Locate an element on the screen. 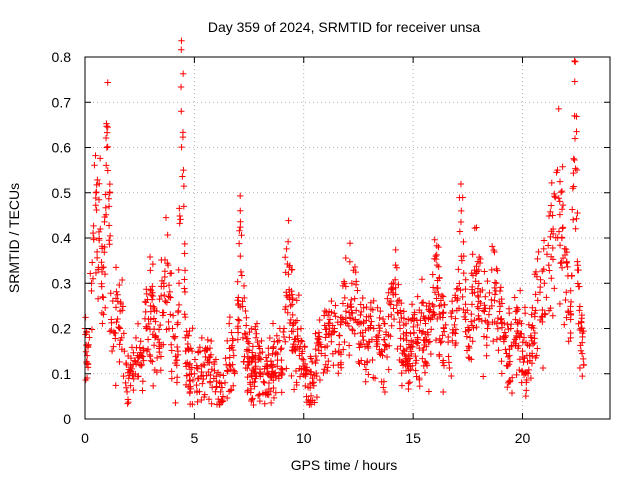 Image resolution: width=640 pixels, height=480 pixels. y-tick-label: 0.3 is located at coordinates (62, 283).